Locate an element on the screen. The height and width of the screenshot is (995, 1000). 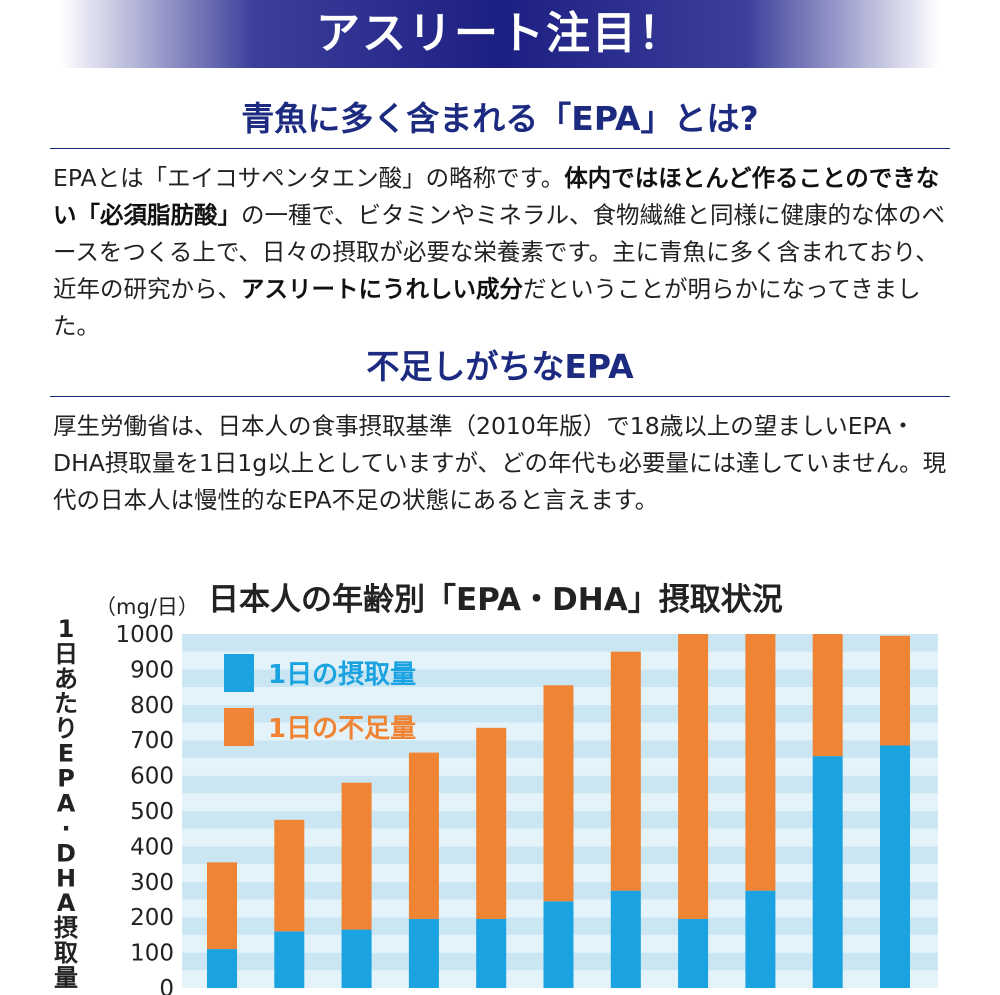
body-text: EPAとは「エイコサペンタエン酸」の略称です。 is located at coordinates (309, 178).